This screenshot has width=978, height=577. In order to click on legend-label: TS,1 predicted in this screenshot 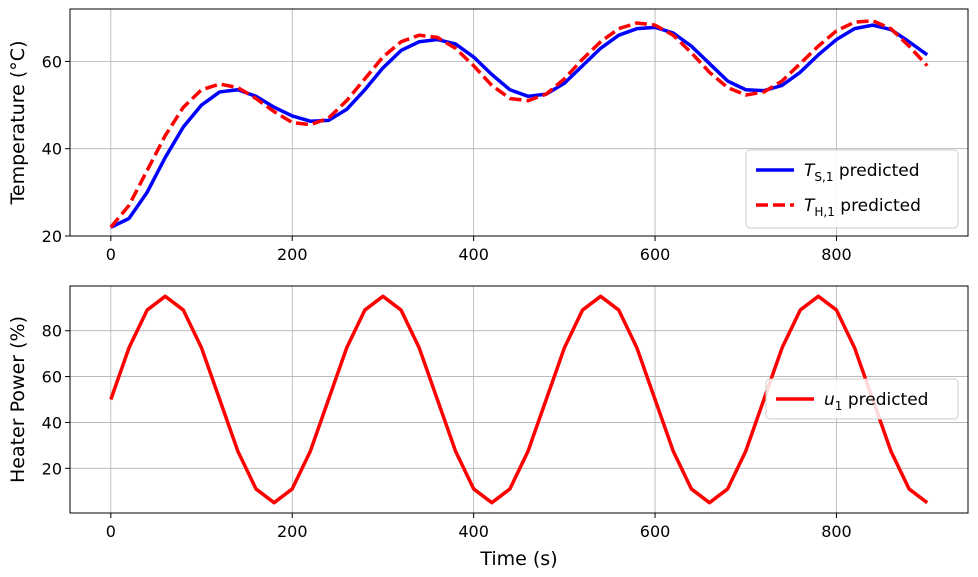, I will do `click(862, 172)`.